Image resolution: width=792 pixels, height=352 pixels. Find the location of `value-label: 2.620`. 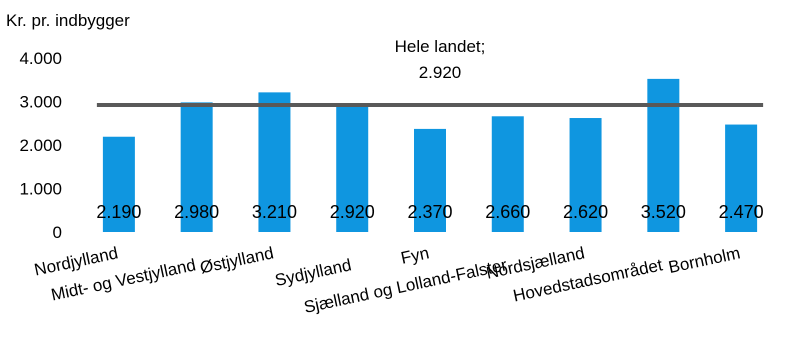

value-label: 2.620 is located at coordinates (585, 212).